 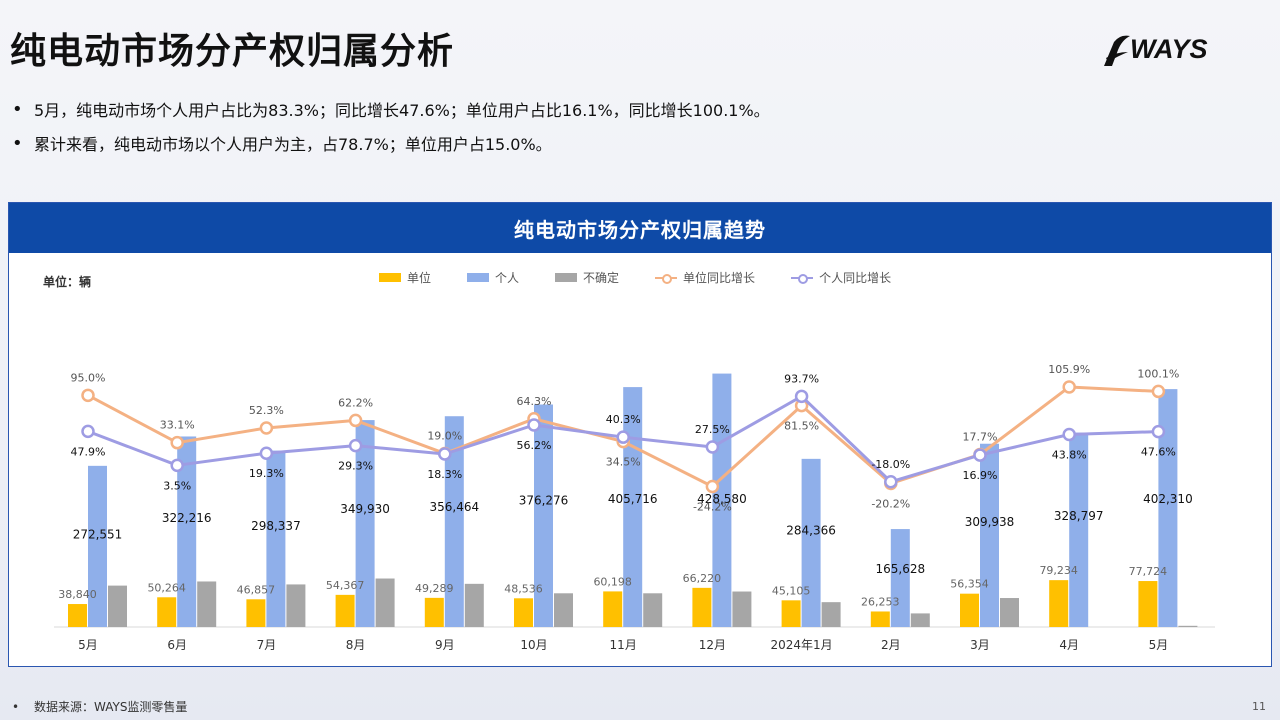 I want to click on unit-label: 单位：辆, so click(x=67, y=282).